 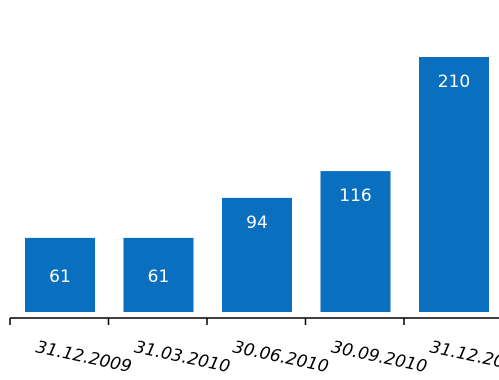 What do you see at coordinates (181, 357) in the screenshot?
I see `x-tick-label: 31.03.2010` at bounding box center [181, 357].